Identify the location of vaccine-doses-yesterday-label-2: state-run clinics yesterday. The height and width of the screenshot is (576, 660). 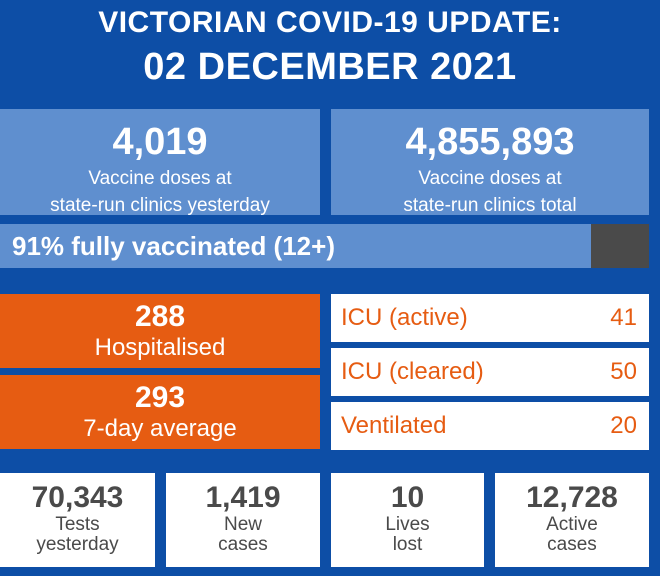
(160, 205).